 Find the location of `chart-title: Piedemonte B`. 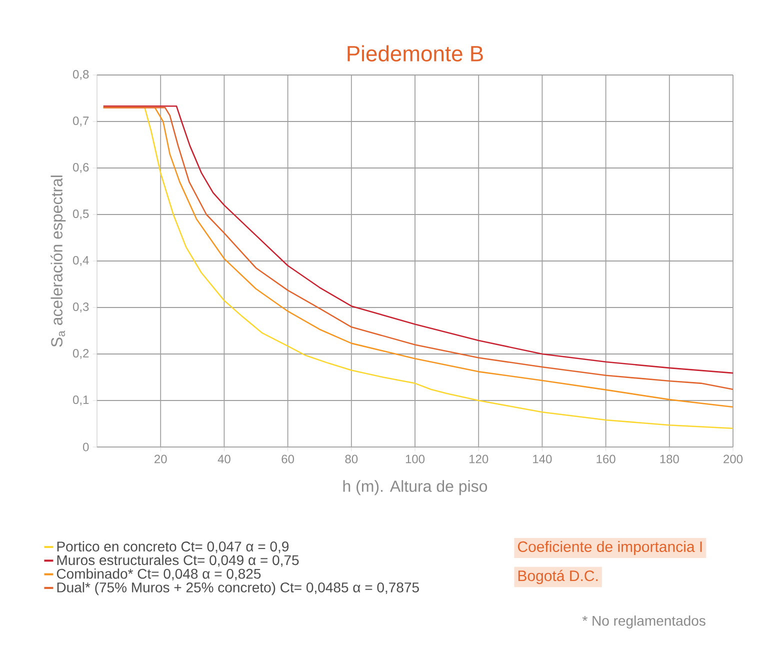

chart-title: Piedemonte B is located at coordinates (415, 53).